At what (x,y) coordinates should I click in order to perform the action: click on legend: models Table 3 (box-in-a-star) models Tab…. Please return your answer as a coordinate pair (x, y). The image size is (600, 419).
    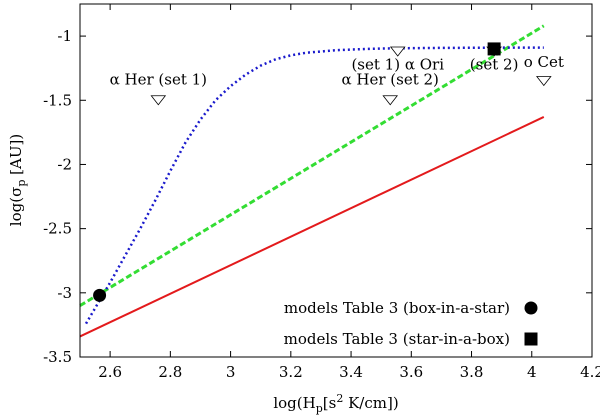
    Looking at the image, I should click on (411, 323).